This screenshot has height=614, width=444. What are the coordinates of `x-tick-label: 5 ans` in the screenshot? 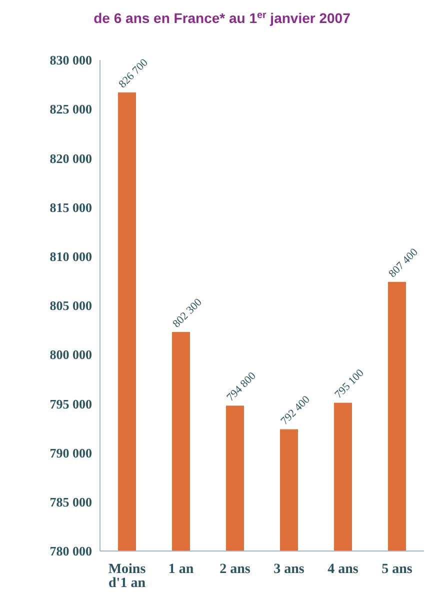 It's located at (397, 569).